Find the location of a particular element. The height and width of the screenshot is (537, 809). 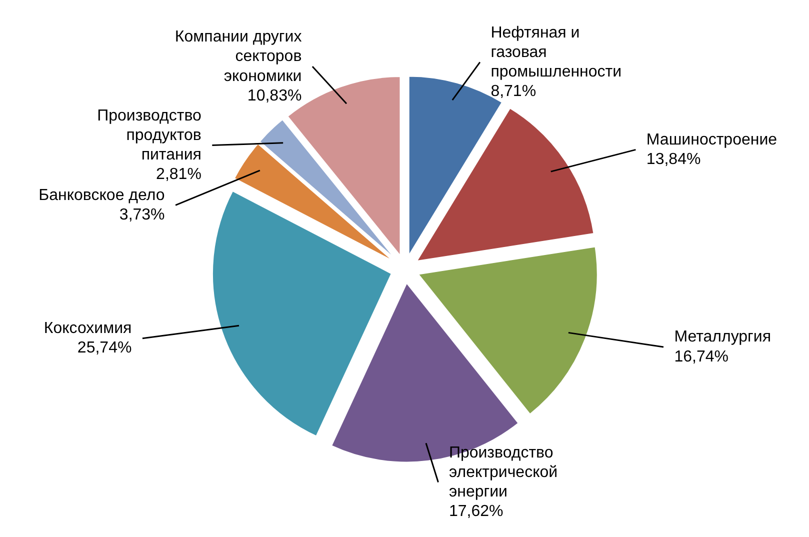

slice-label: Производство продуктов питания is located at coordinates (149, 135).